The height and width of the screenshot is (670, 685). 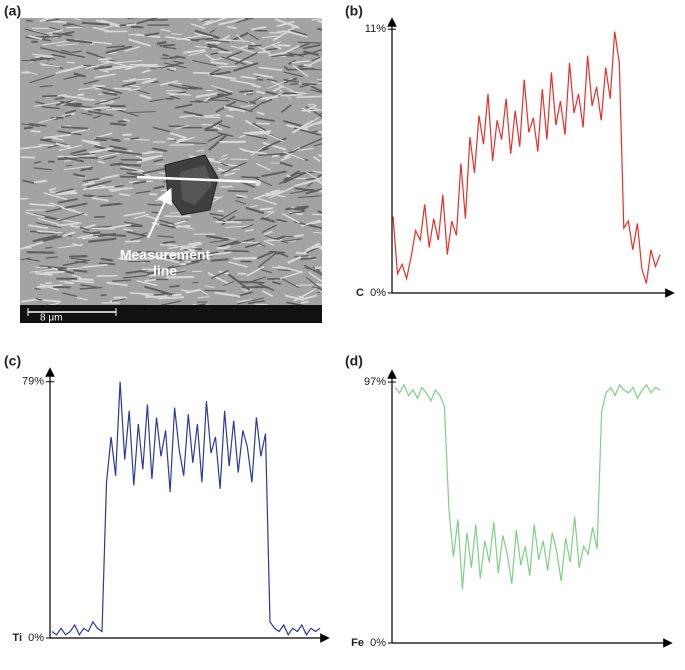 What do you see at coordinates (12, 361) in the screenshot?
I see `panel-label: (c)` at bounding box center [12, 361].